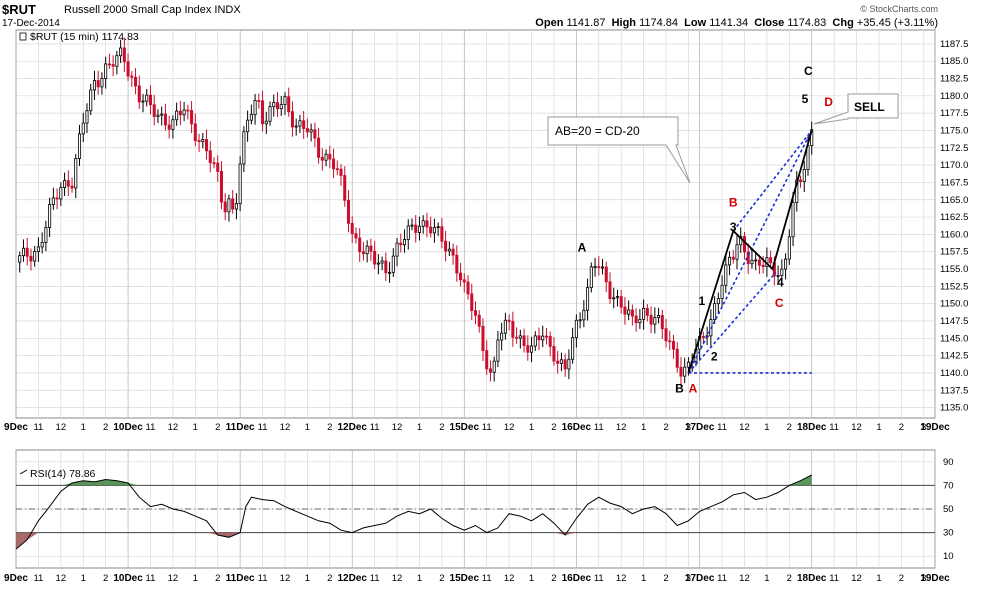  What do you see at coordinates (619, 150) in the screenshot?
I see `callout-box` at bounding box center [619, 150].